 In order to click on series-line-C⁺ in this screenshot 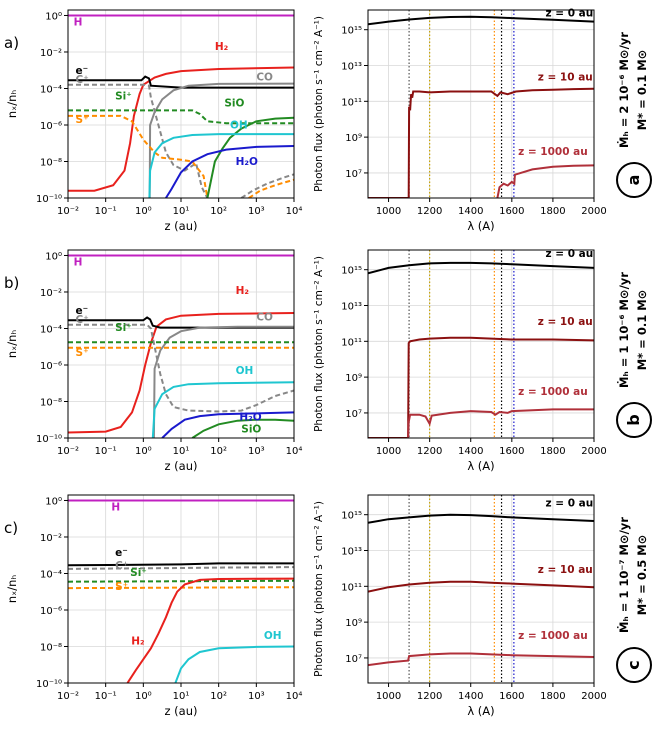, I will do `click(181, 368)`.